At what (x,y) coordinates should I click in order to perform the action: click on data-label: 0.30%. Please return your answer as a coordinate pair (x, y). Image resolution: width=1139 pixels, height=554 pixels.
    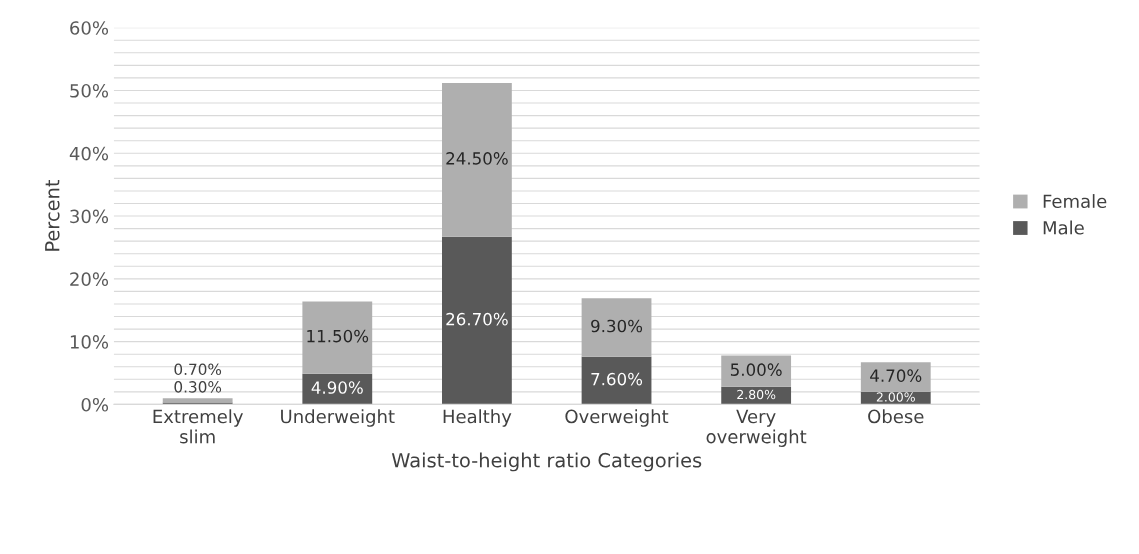
    Looking at the image, I should click on (198, 387).